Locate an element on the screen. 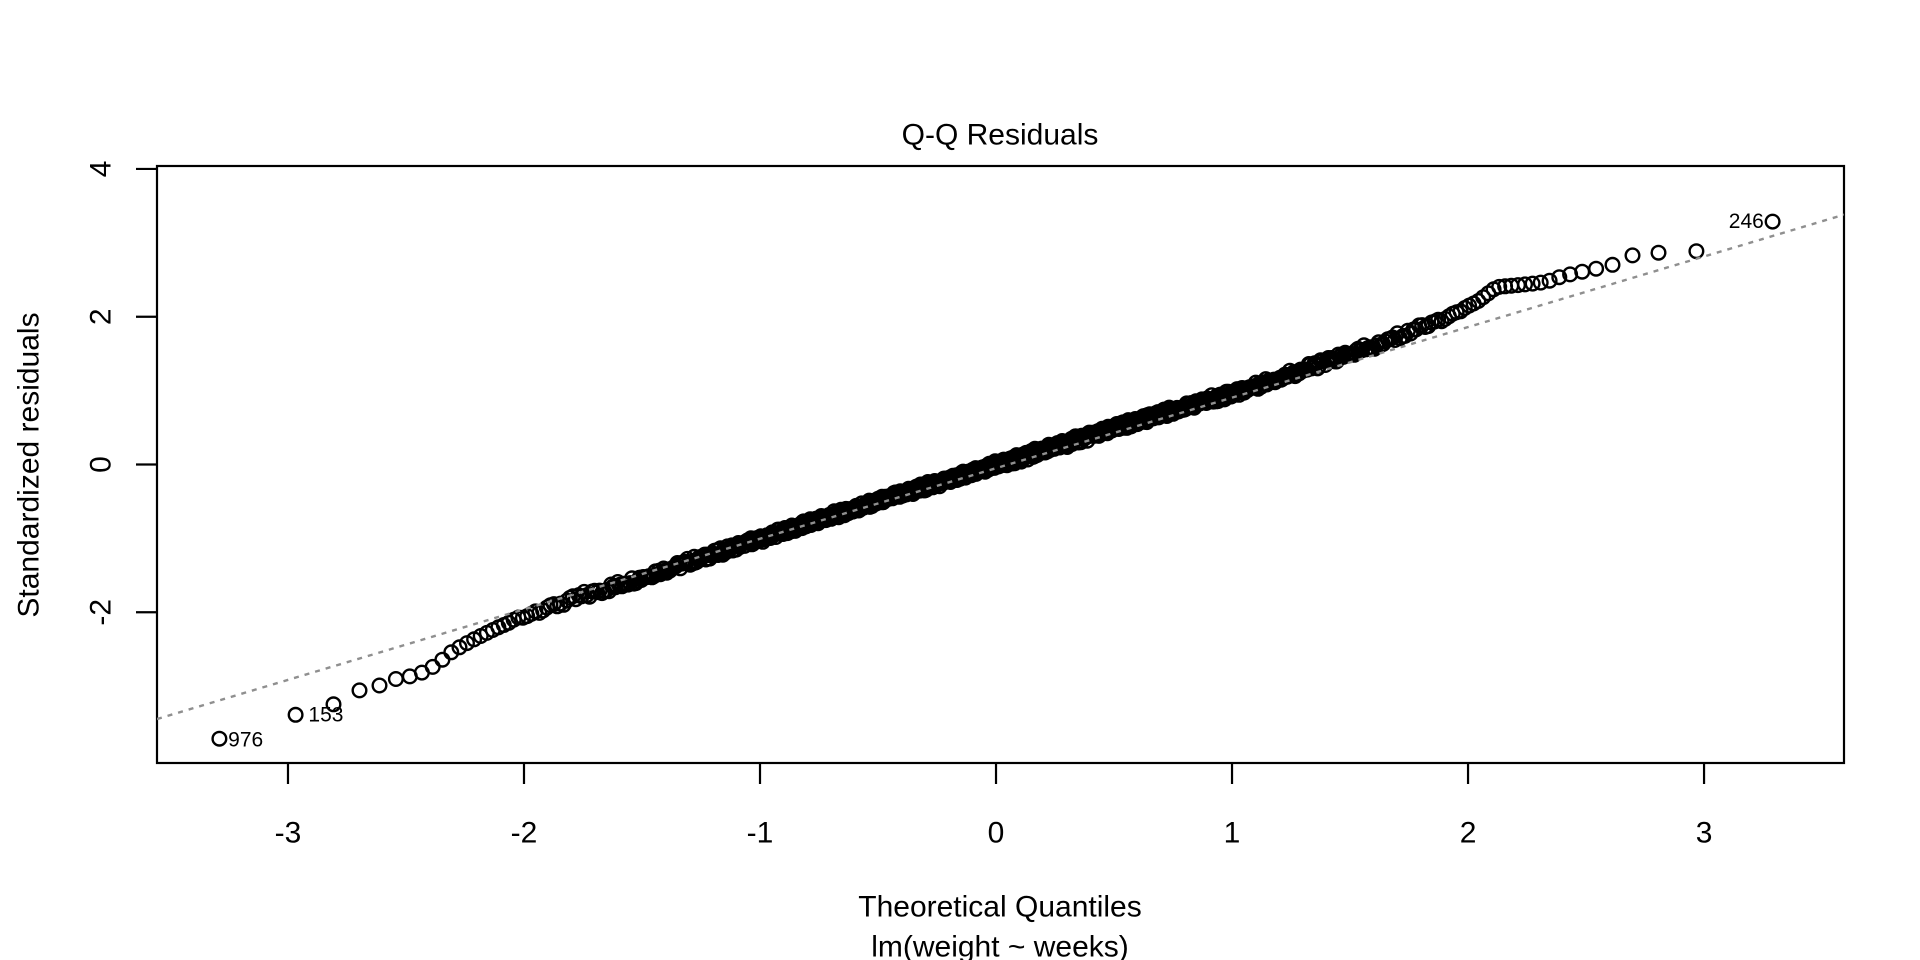 This screenshot has width=1920, height=960. y-axis-label: Standardized residuals is located at coordinates (29, 464).